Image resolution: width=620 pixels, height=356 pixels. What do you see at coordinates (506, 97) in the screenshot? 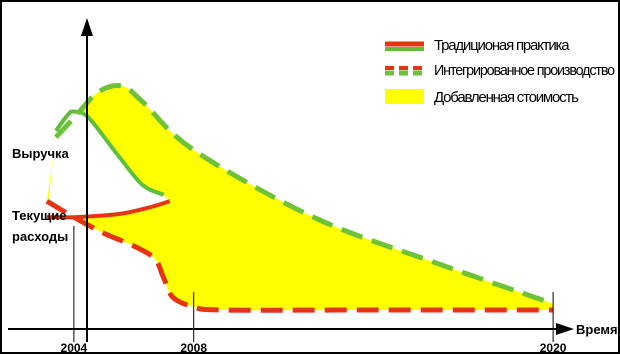
I see `legend-label-added-value: Добавленная стоимость` at bounding box center [506, 97].